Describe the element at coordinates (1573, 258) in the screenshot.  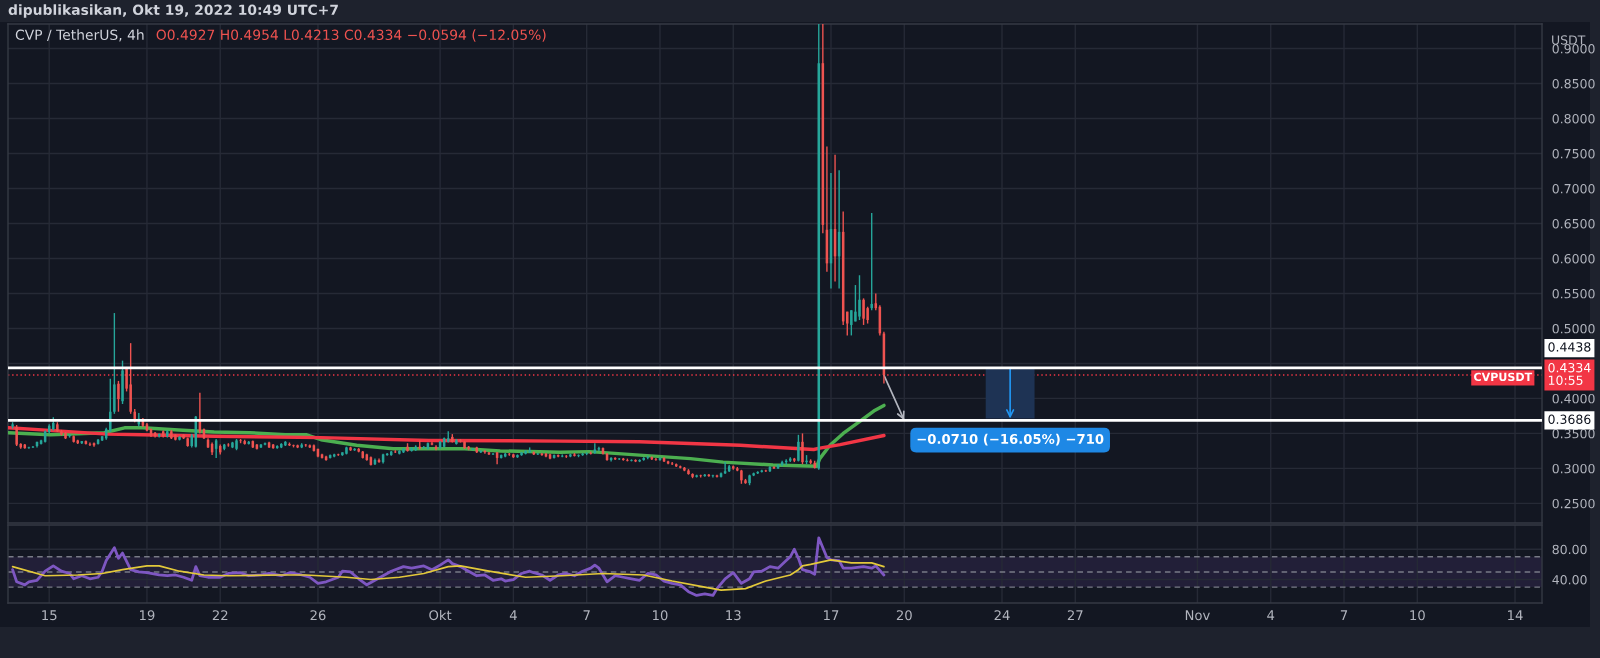
I see `y-tick-label: 0.6000` at that location.